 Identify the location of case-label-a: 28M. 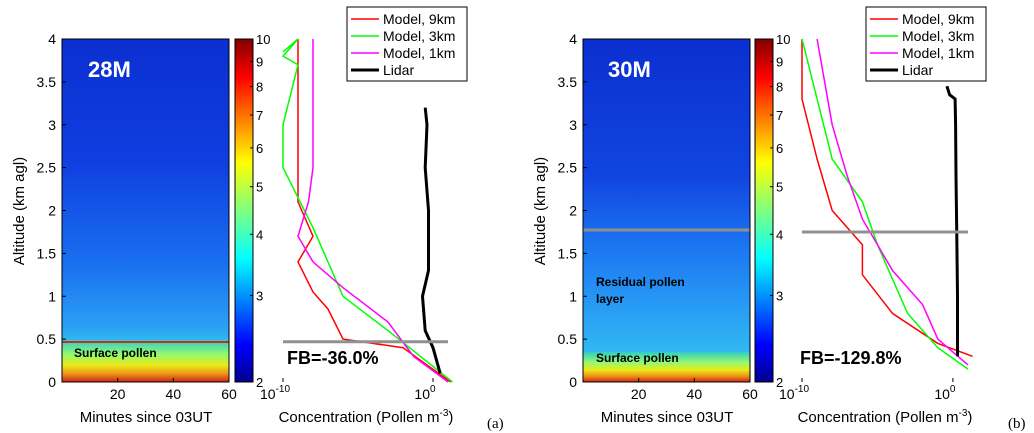
(109, 69).